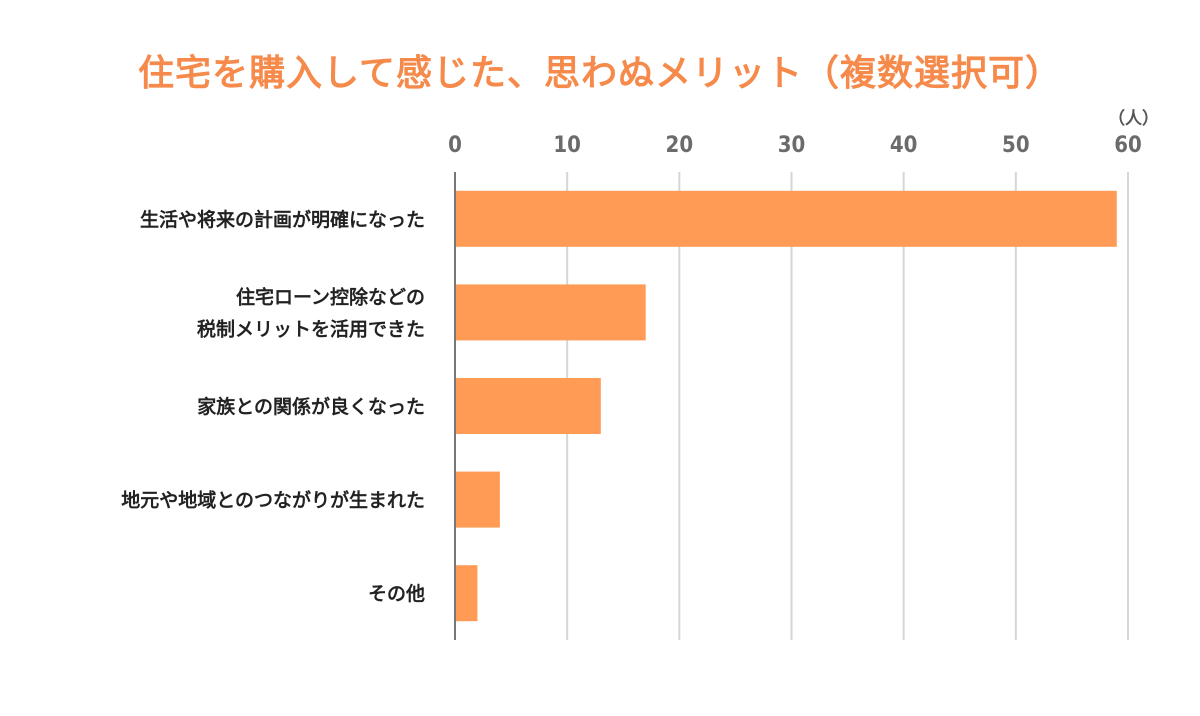 Image resolution: width=1200 pixels, height=716 pixels. What do you see at coordinates (600, 73) in the screenshot?
I see `chart-title: 住宅を購入して感じた、思わぬメリット（複数選択可）` at bounding box center [600, 73].